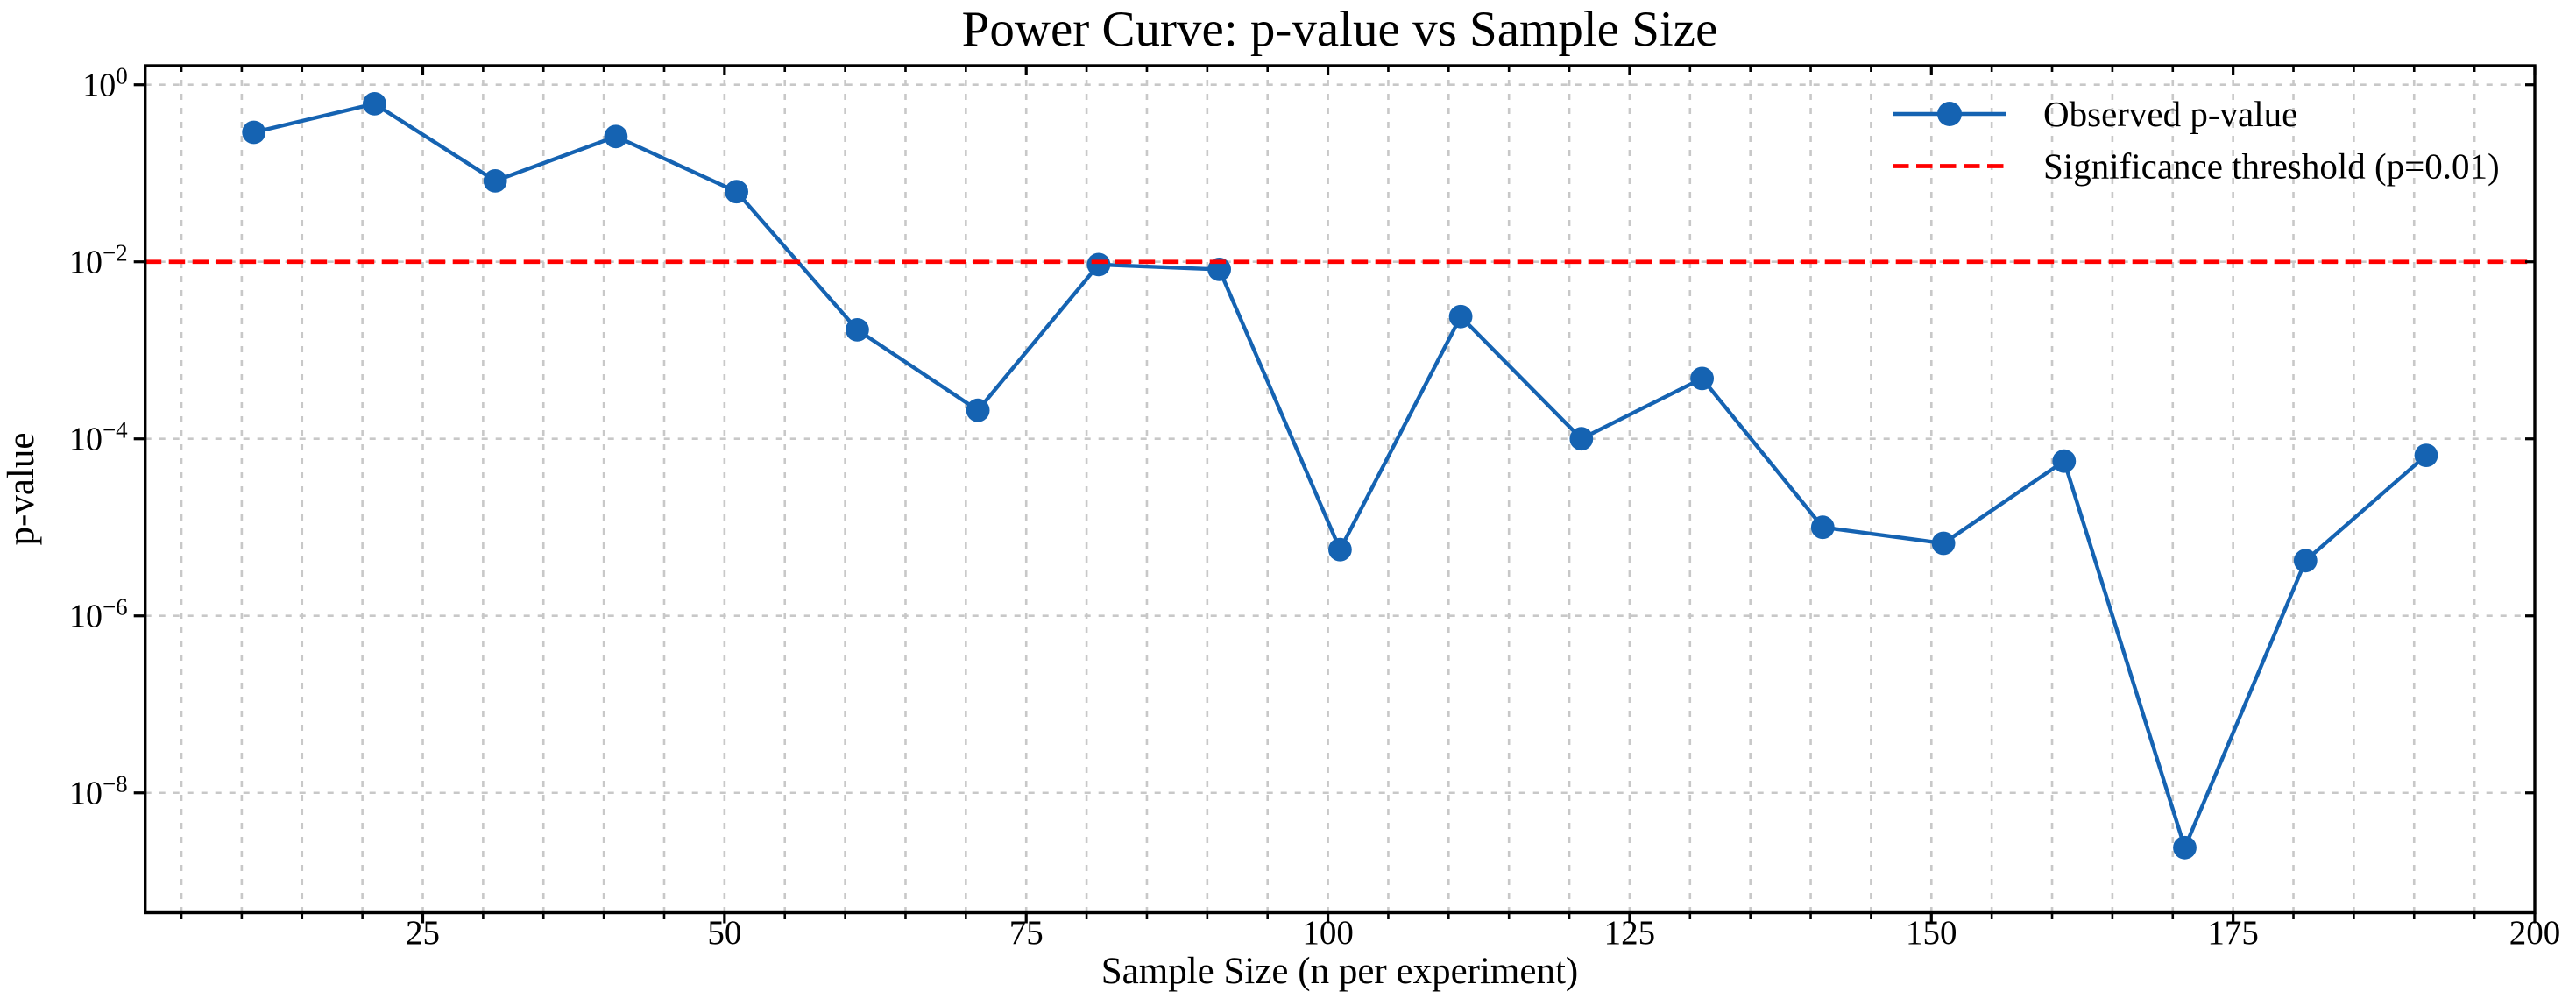 The image size is (2576, 999). Describe the element at coordinates (2170, 114) in the screenshot. I see `legend-observed-label: Observed p-value` at that location.